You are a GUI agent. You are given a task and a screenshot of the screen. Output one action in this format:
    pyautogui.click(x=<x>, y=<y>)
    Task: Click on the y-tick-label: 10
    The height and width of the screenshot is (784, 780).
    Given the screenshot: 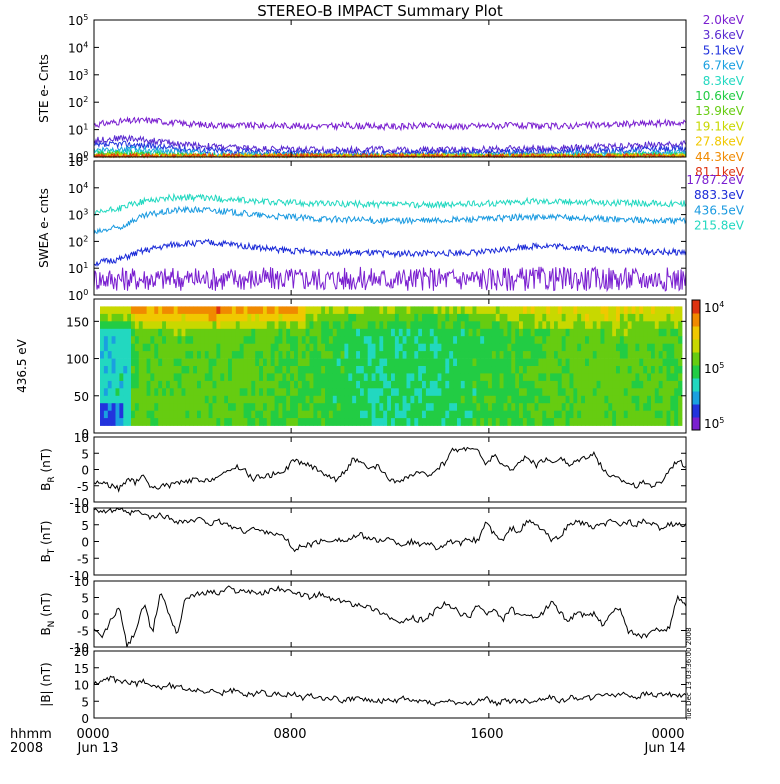 What is the action you would take?
    pyautogui.click(x=81, y=438)
    